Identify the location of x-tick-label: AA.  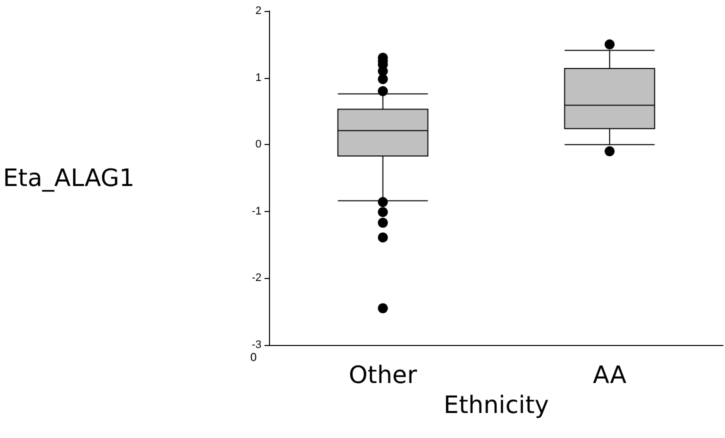
(609, 375).